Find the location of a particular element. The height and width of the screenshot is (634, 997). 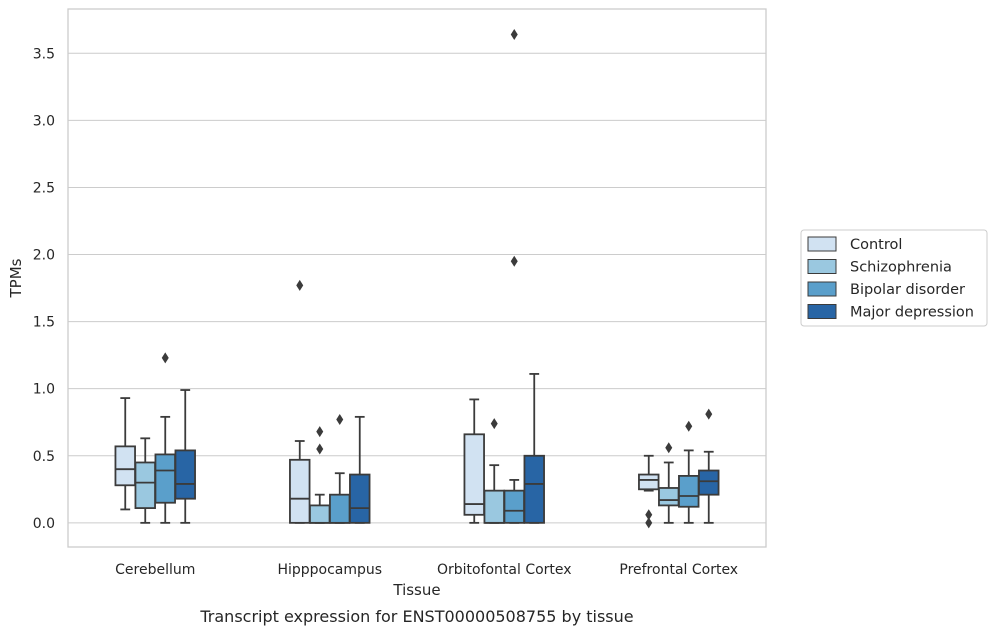

y-axis-label: TPMs is located at coordinates (16, 278).